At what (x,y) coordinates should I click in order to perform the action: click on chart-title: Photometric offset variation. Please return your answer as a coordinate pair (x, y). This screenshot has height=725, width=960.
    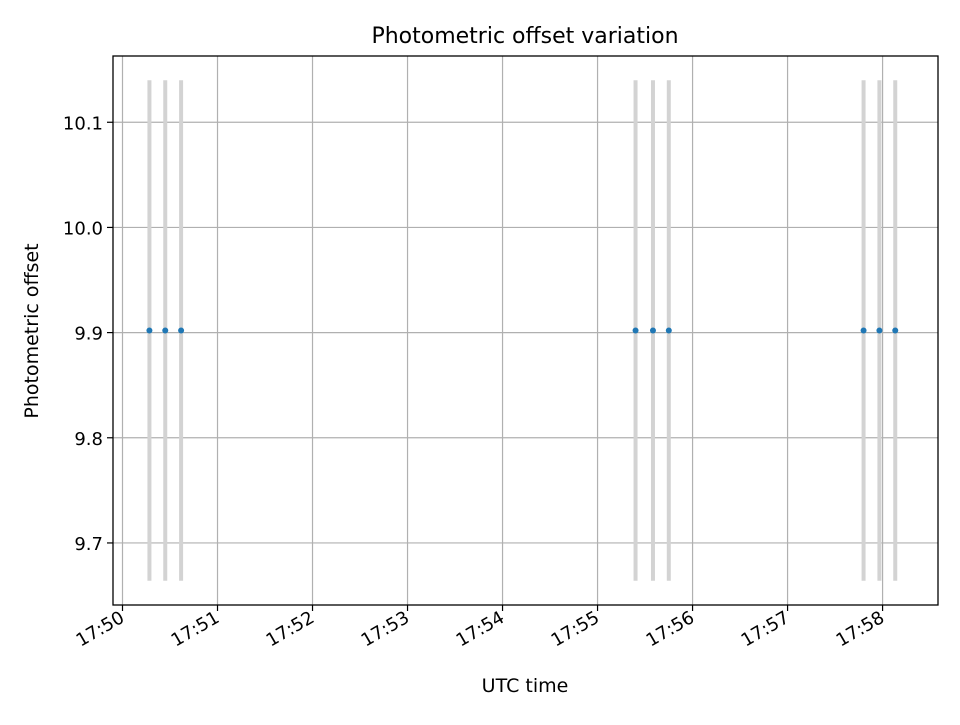
    Looking at the image, I should click on (524, 36).